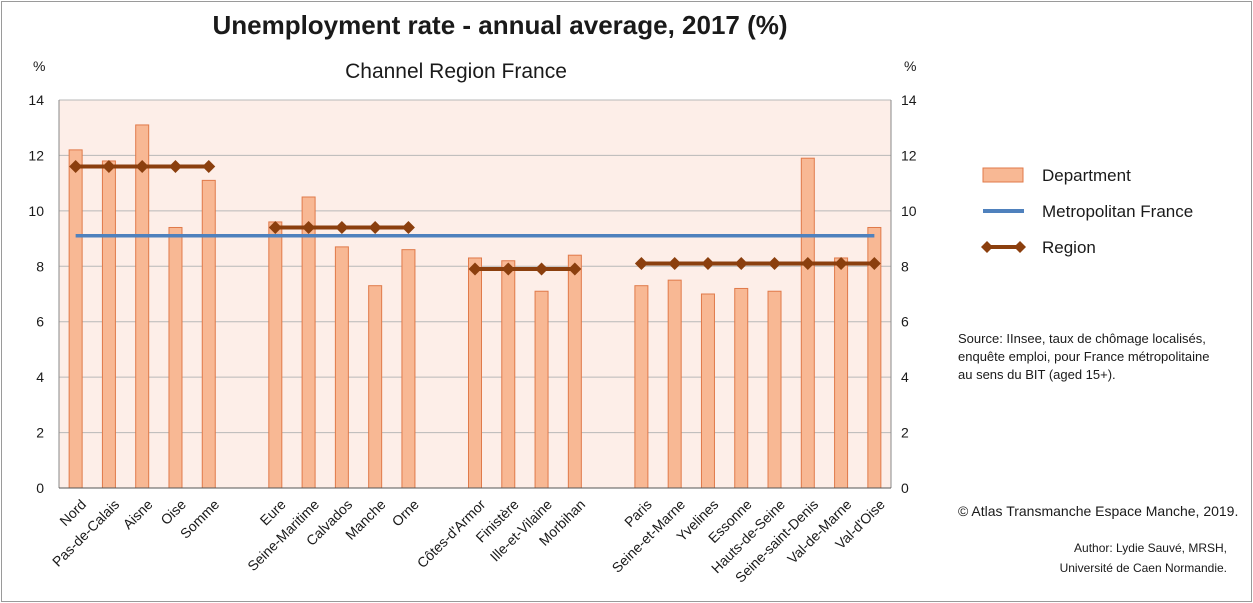  I want to click on legend-swatch-department, so click(1003, 175).